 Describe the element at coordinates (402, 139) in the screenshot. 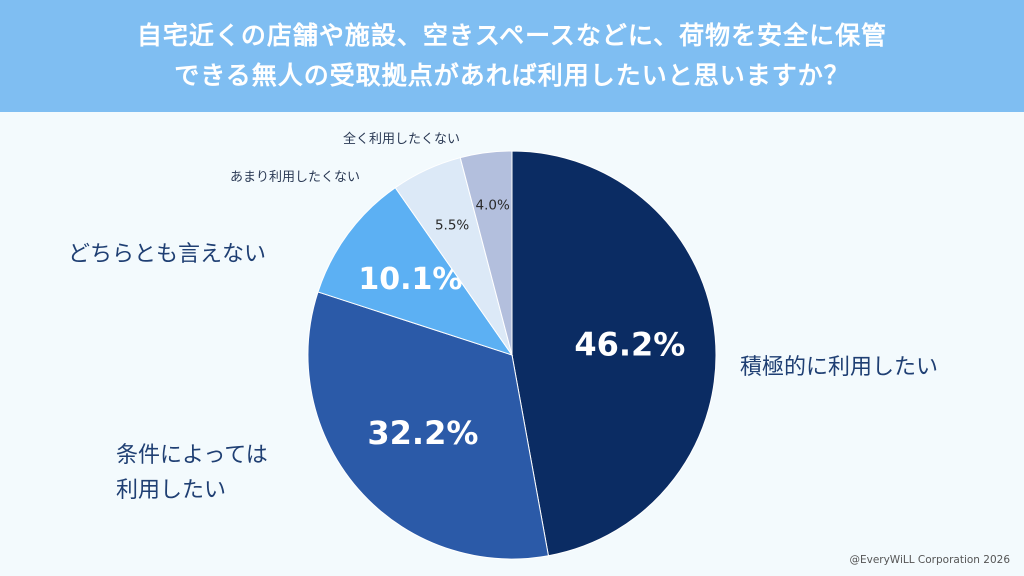

I see `category-label-not-at-all: 全く利用したくない` at that location.